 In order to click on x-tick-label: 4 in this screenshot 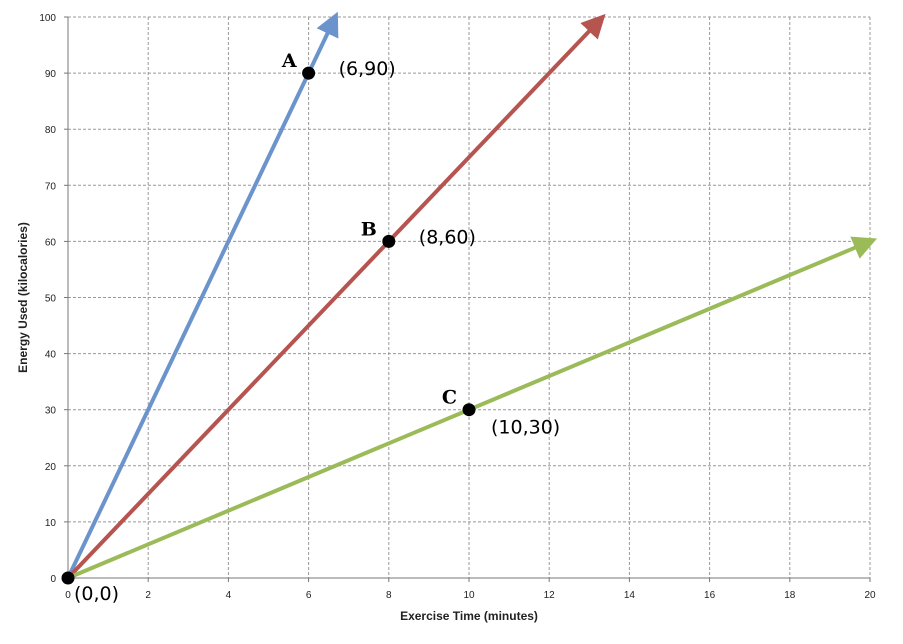, I will do `click(229, 595)`.